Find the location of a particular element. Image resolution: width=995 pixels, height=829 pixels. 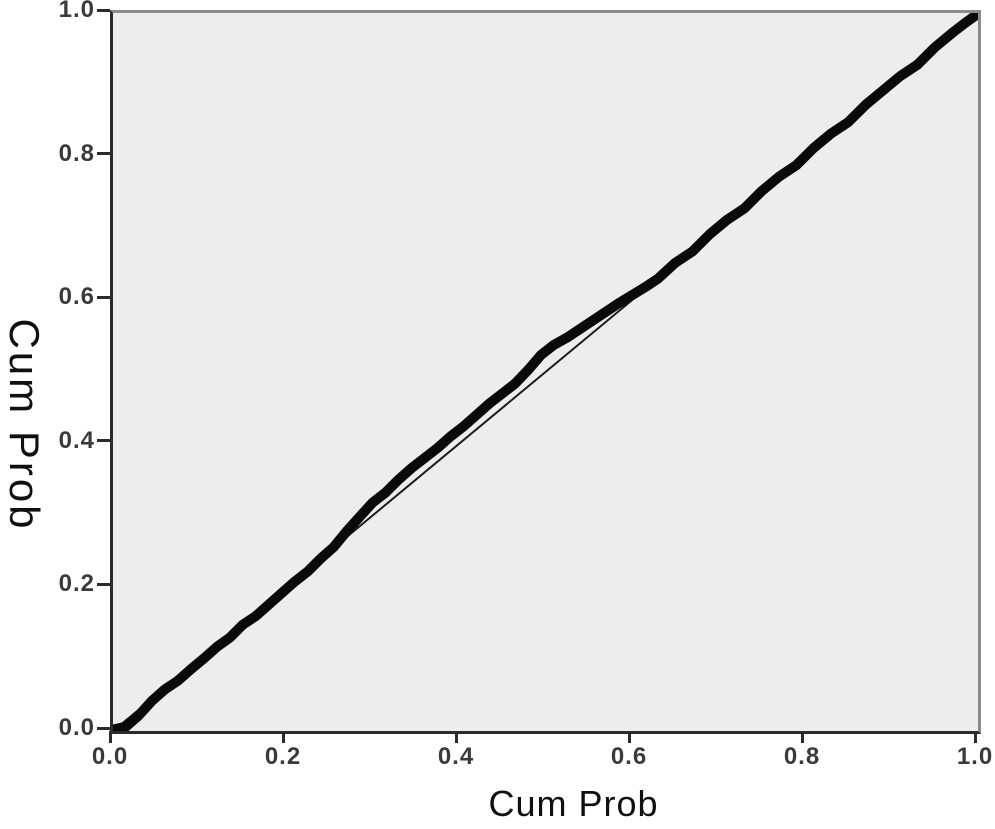

y-tick-label: 0.2 is located at coordinates (76, 584).